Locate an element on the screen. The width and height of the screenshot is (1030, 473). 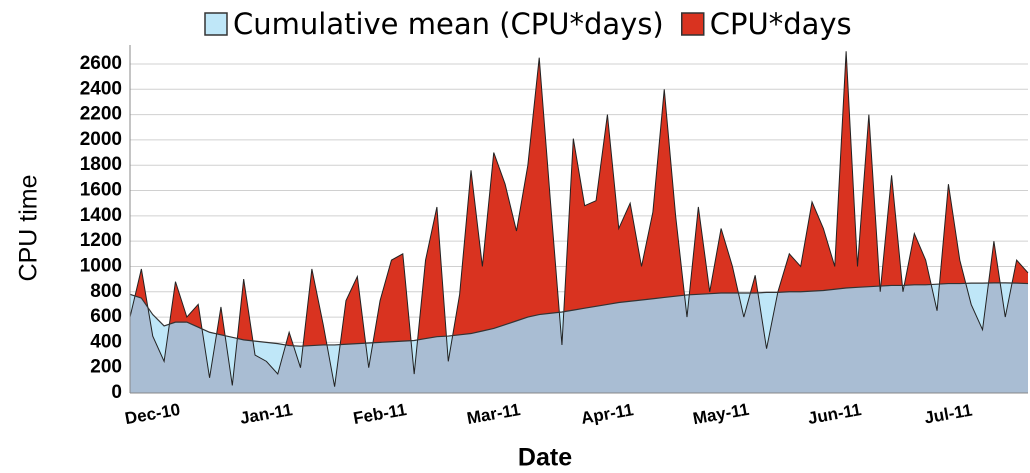
x-tick-label: Dec-10 is located at coordinates (152, 414).